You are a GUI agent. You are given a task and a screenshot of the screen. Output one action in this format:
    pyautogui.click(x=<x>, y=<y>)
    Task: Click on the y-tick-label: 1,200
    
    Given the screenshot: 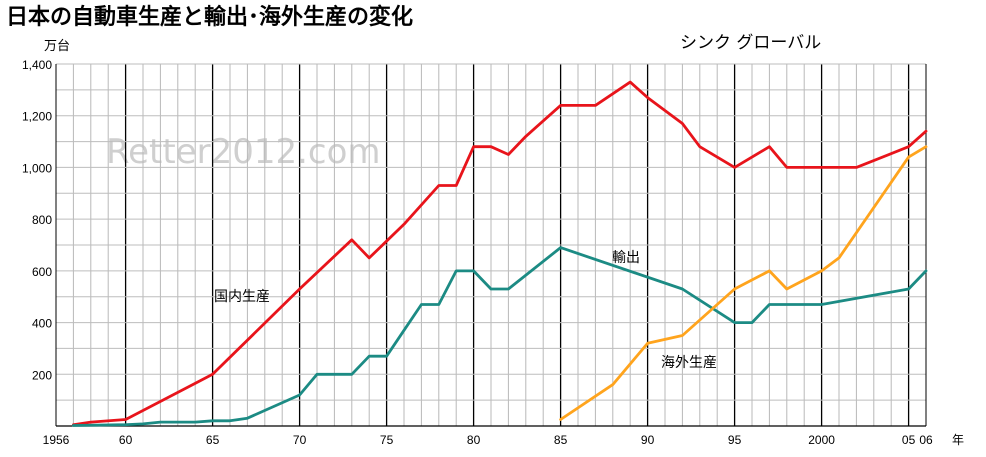 What is the action you would take?
    pyautogui.click(x=37, y=117)
    